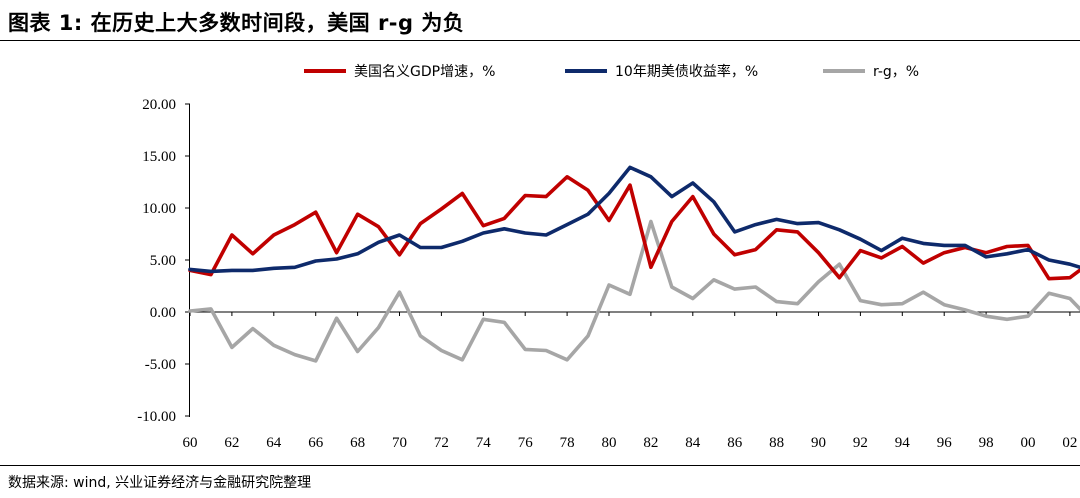  Describe the element at coordinates (236, 23) in the screenshot. I see `page-title: 图表 1: 在历史上大多数时间段，美国 r-g 为负` at that location.